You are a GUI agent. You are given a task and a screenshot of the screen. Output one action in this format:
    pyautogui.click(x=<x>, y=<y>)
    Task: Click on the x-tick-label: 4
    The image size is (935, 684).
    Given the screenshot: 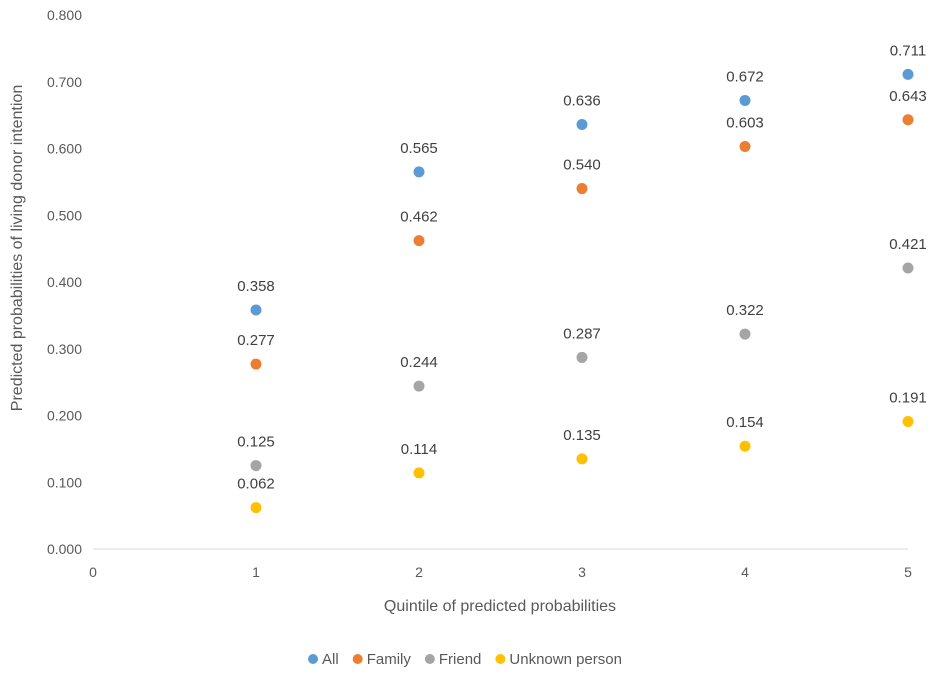 What is the action you would take?
    pyautogui.click(x=745, y=572)
    